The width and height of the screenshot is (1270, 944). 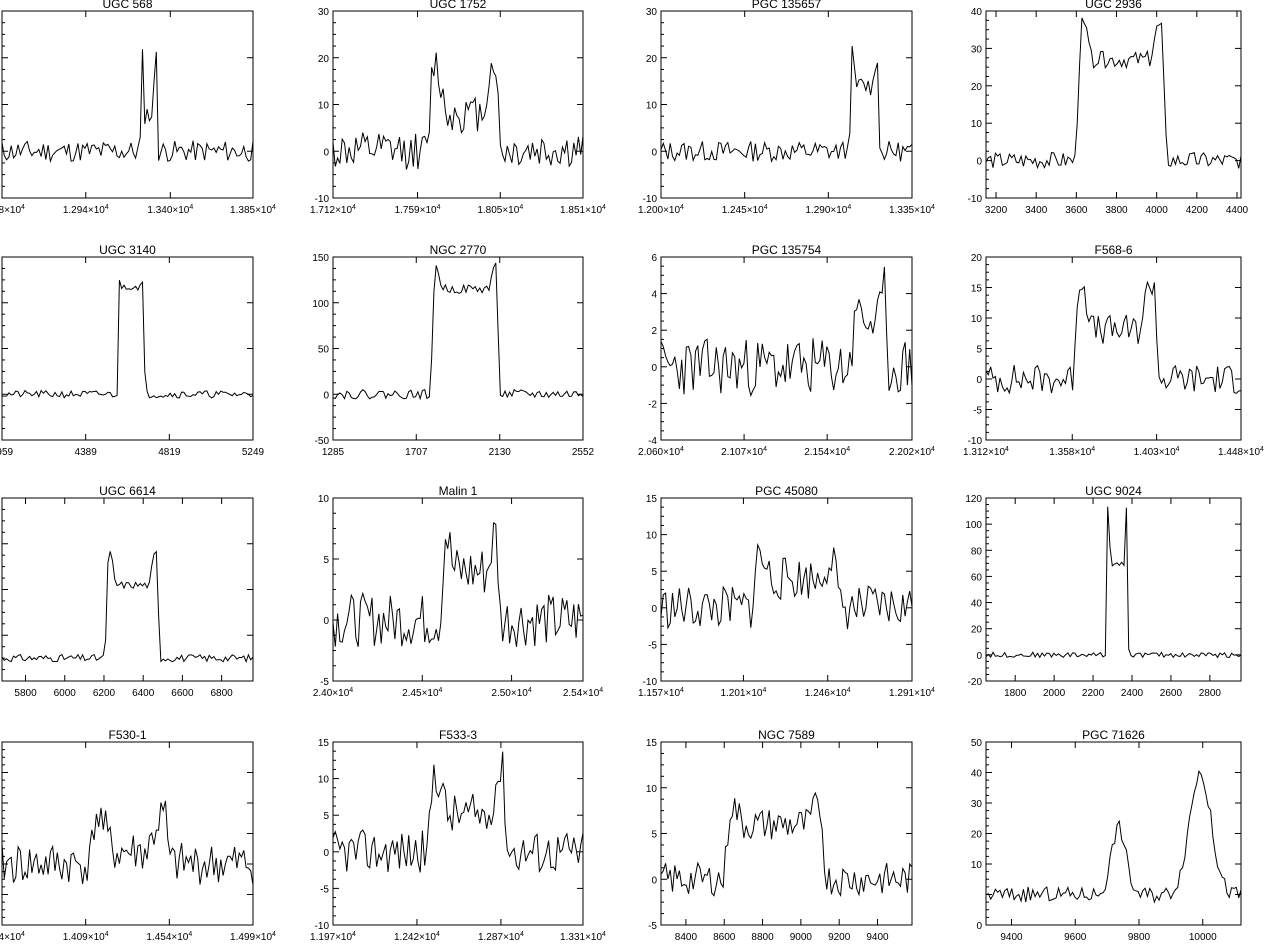 What do you see at coordinates (661, 693) in the screenshot?
I see `x-tick-label: 1.157×10⁴` at bounding box center [661, 693].